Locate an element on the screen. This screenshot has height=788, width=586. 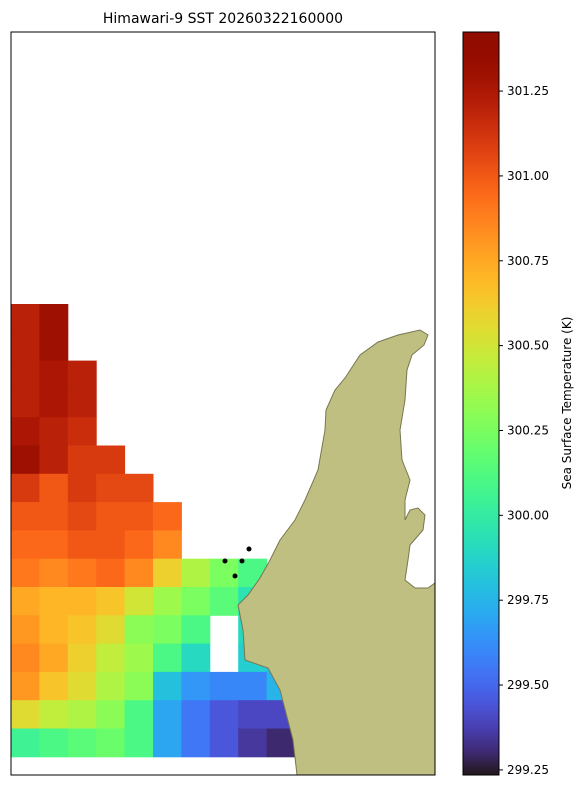
marker is located at coordinates (225, 561).